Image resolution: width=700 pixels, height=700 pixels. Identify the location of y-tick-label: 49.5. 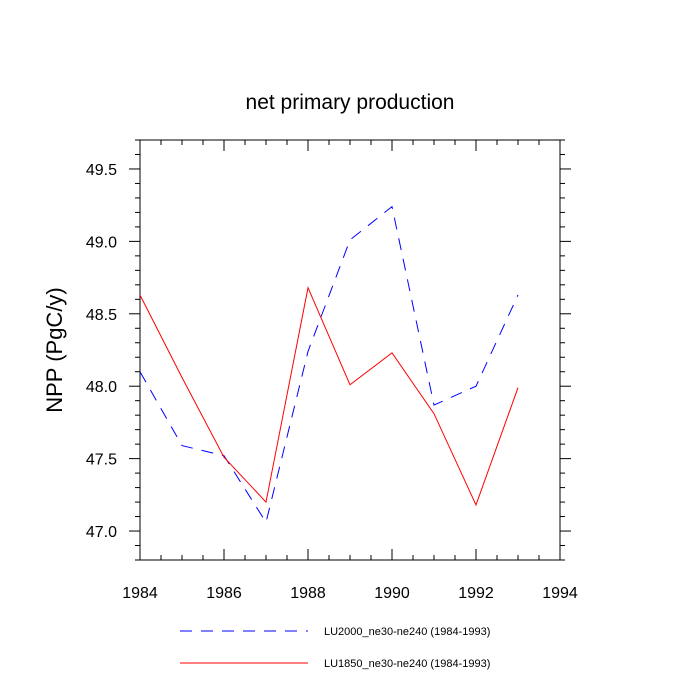
(101, 170).